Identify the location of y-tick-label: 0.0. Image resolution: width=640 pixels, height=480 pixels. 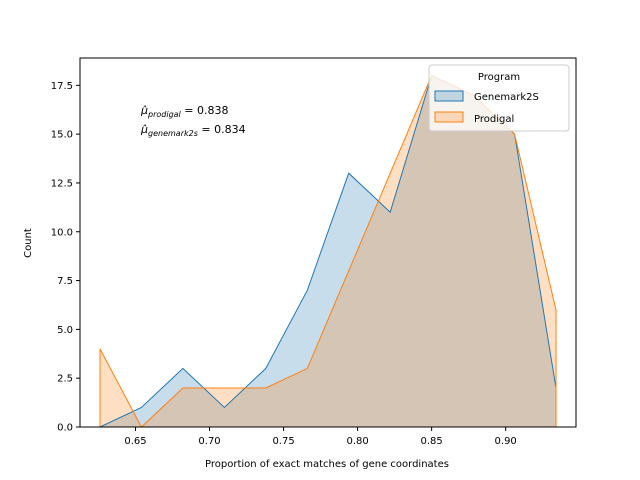
(65, 428).